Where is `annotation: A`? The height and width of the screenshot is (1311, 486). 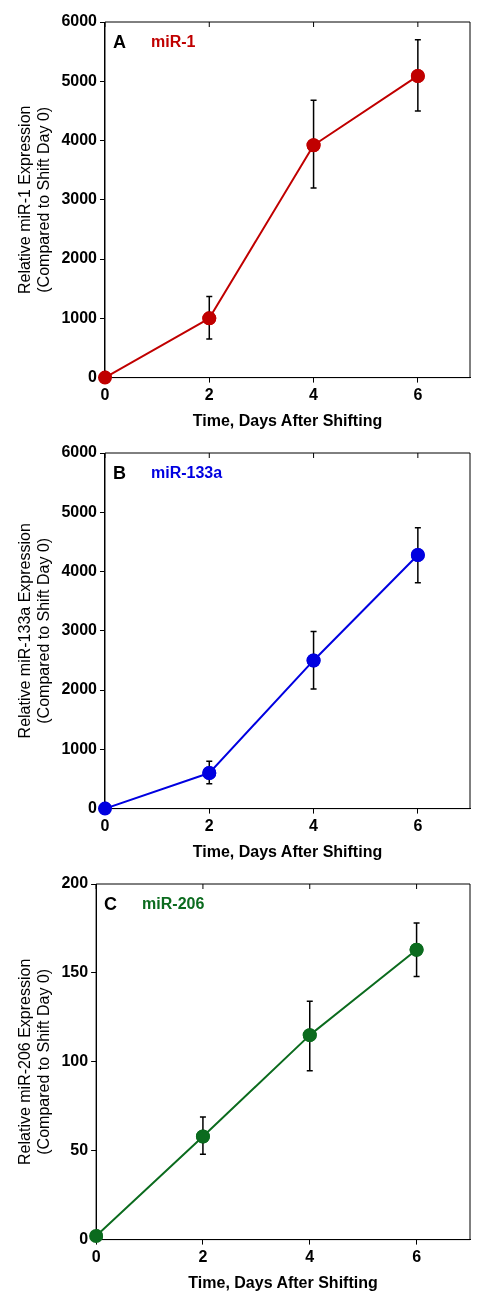
annotation: A is located at coordinates (119, 41).